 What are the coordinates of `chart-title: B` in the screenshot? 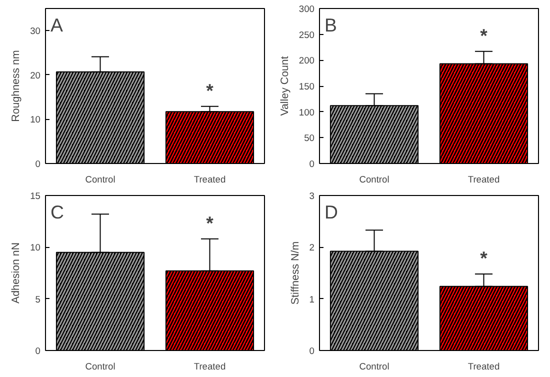 It's located at (330, 25).